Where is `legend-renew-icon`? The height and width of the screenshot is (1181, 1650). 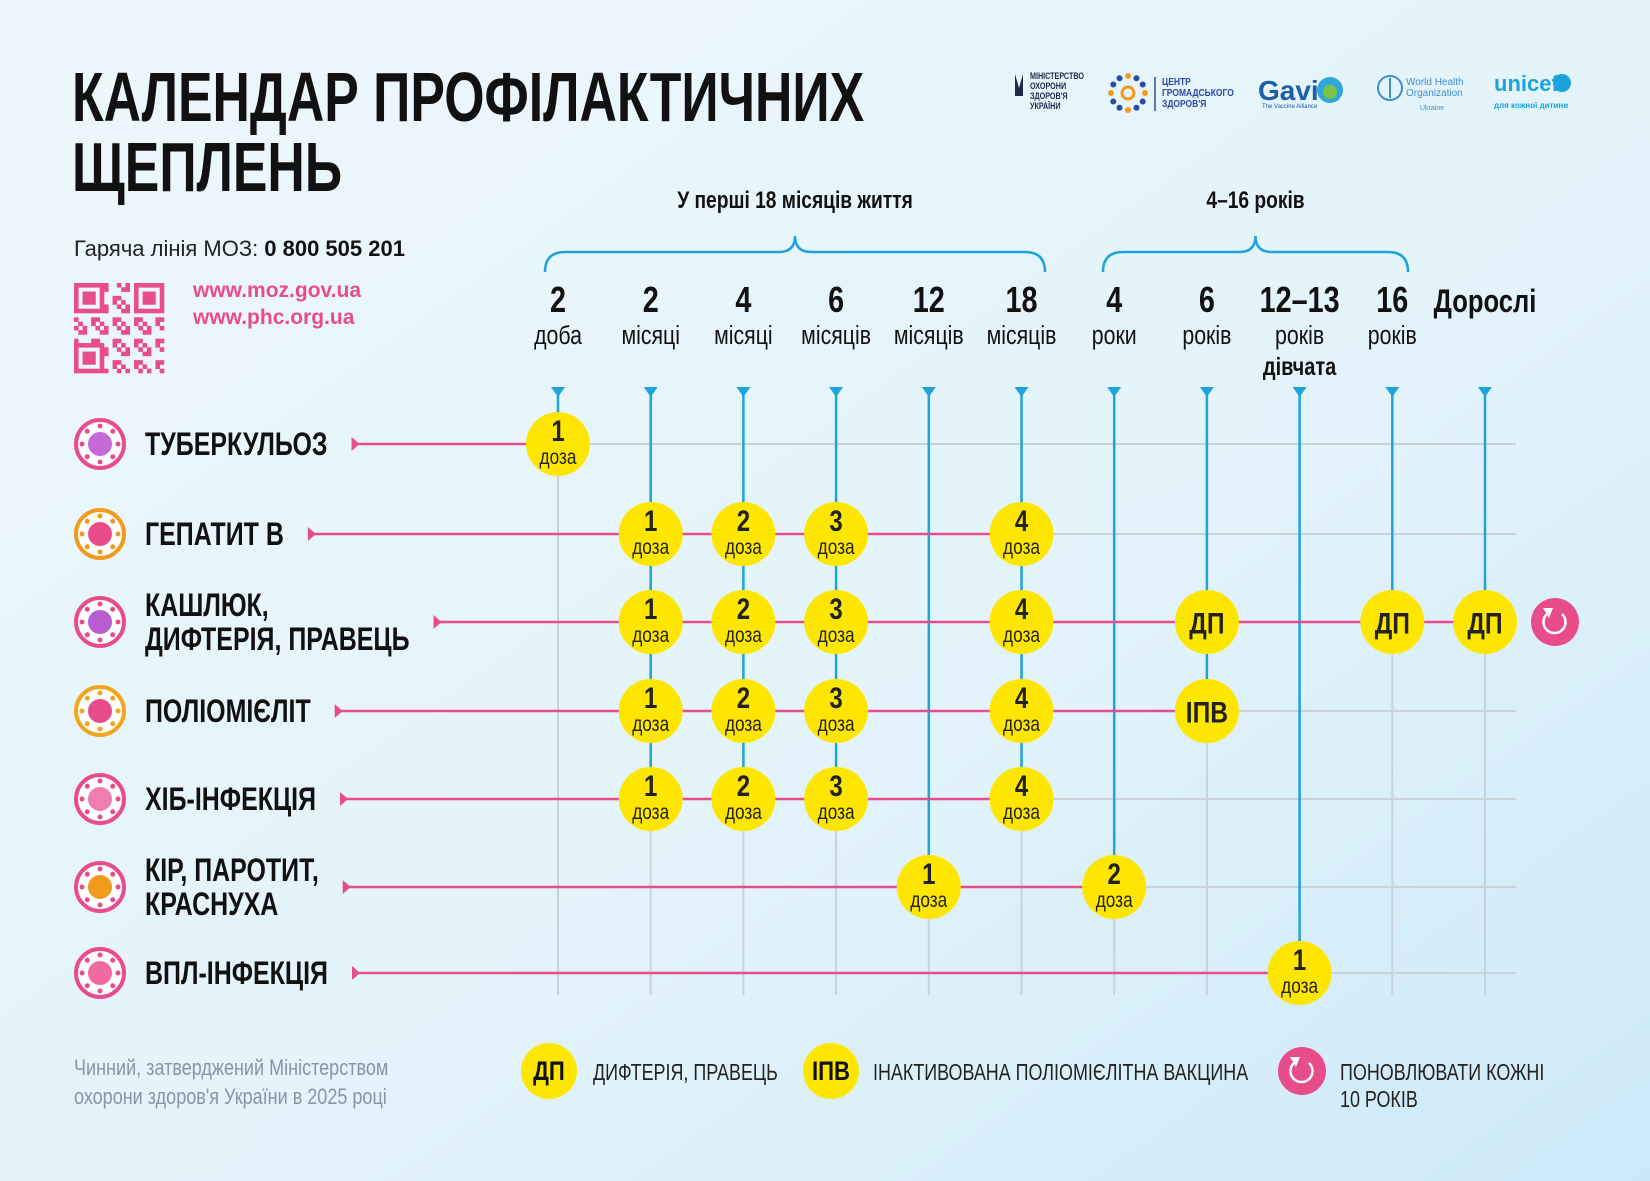 legend-renew-icon is located at coordinates (1302, 1071).